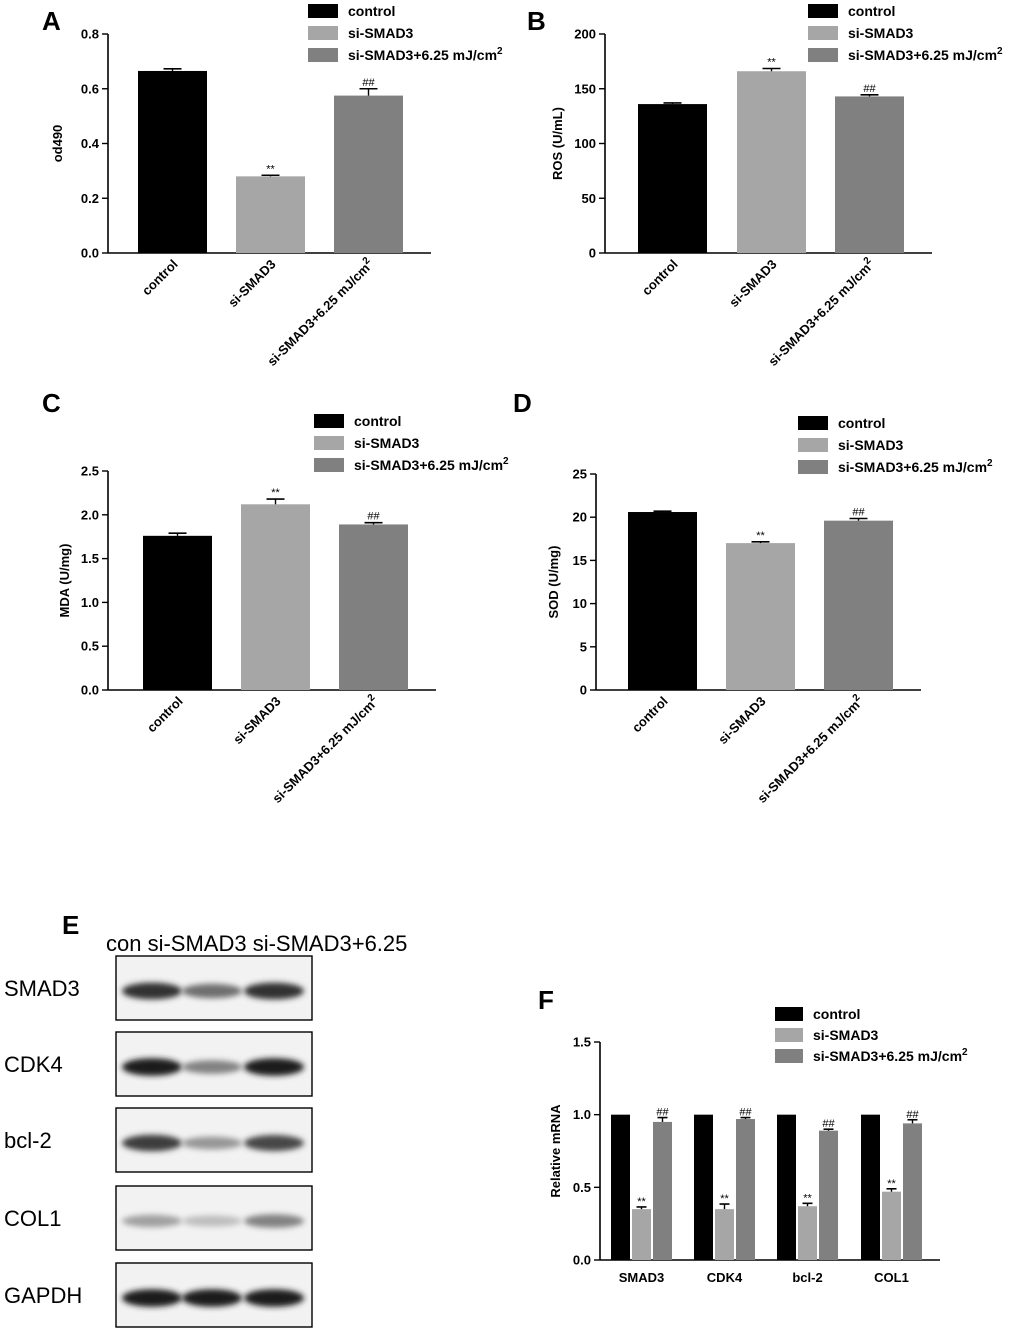  Describe the element at coordinates (70, 925) in the screenshot. I see `panel-letter: E` at that location.